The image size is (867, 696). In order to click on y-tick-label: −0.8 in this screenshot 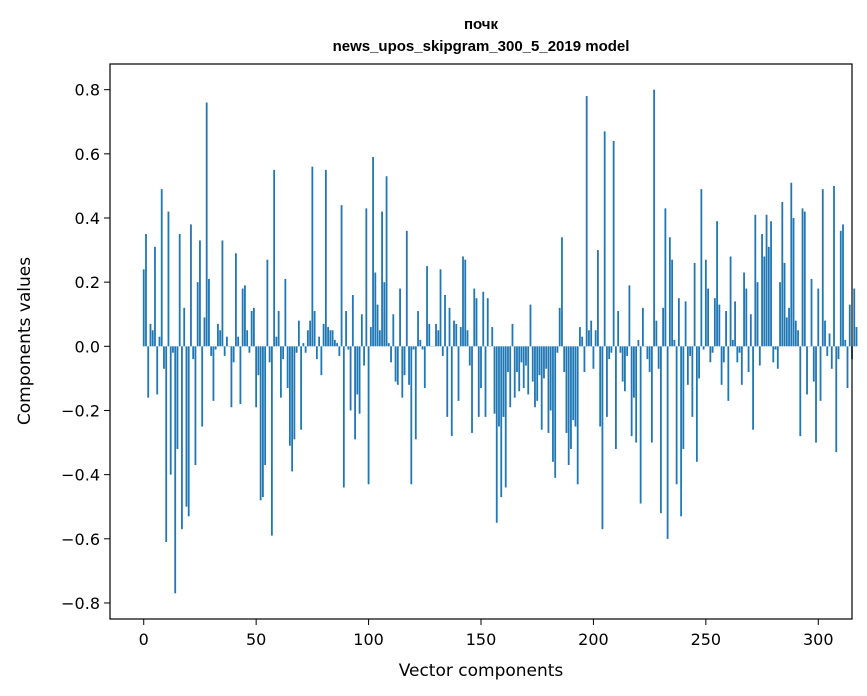, I will do `click(80, 603)`.